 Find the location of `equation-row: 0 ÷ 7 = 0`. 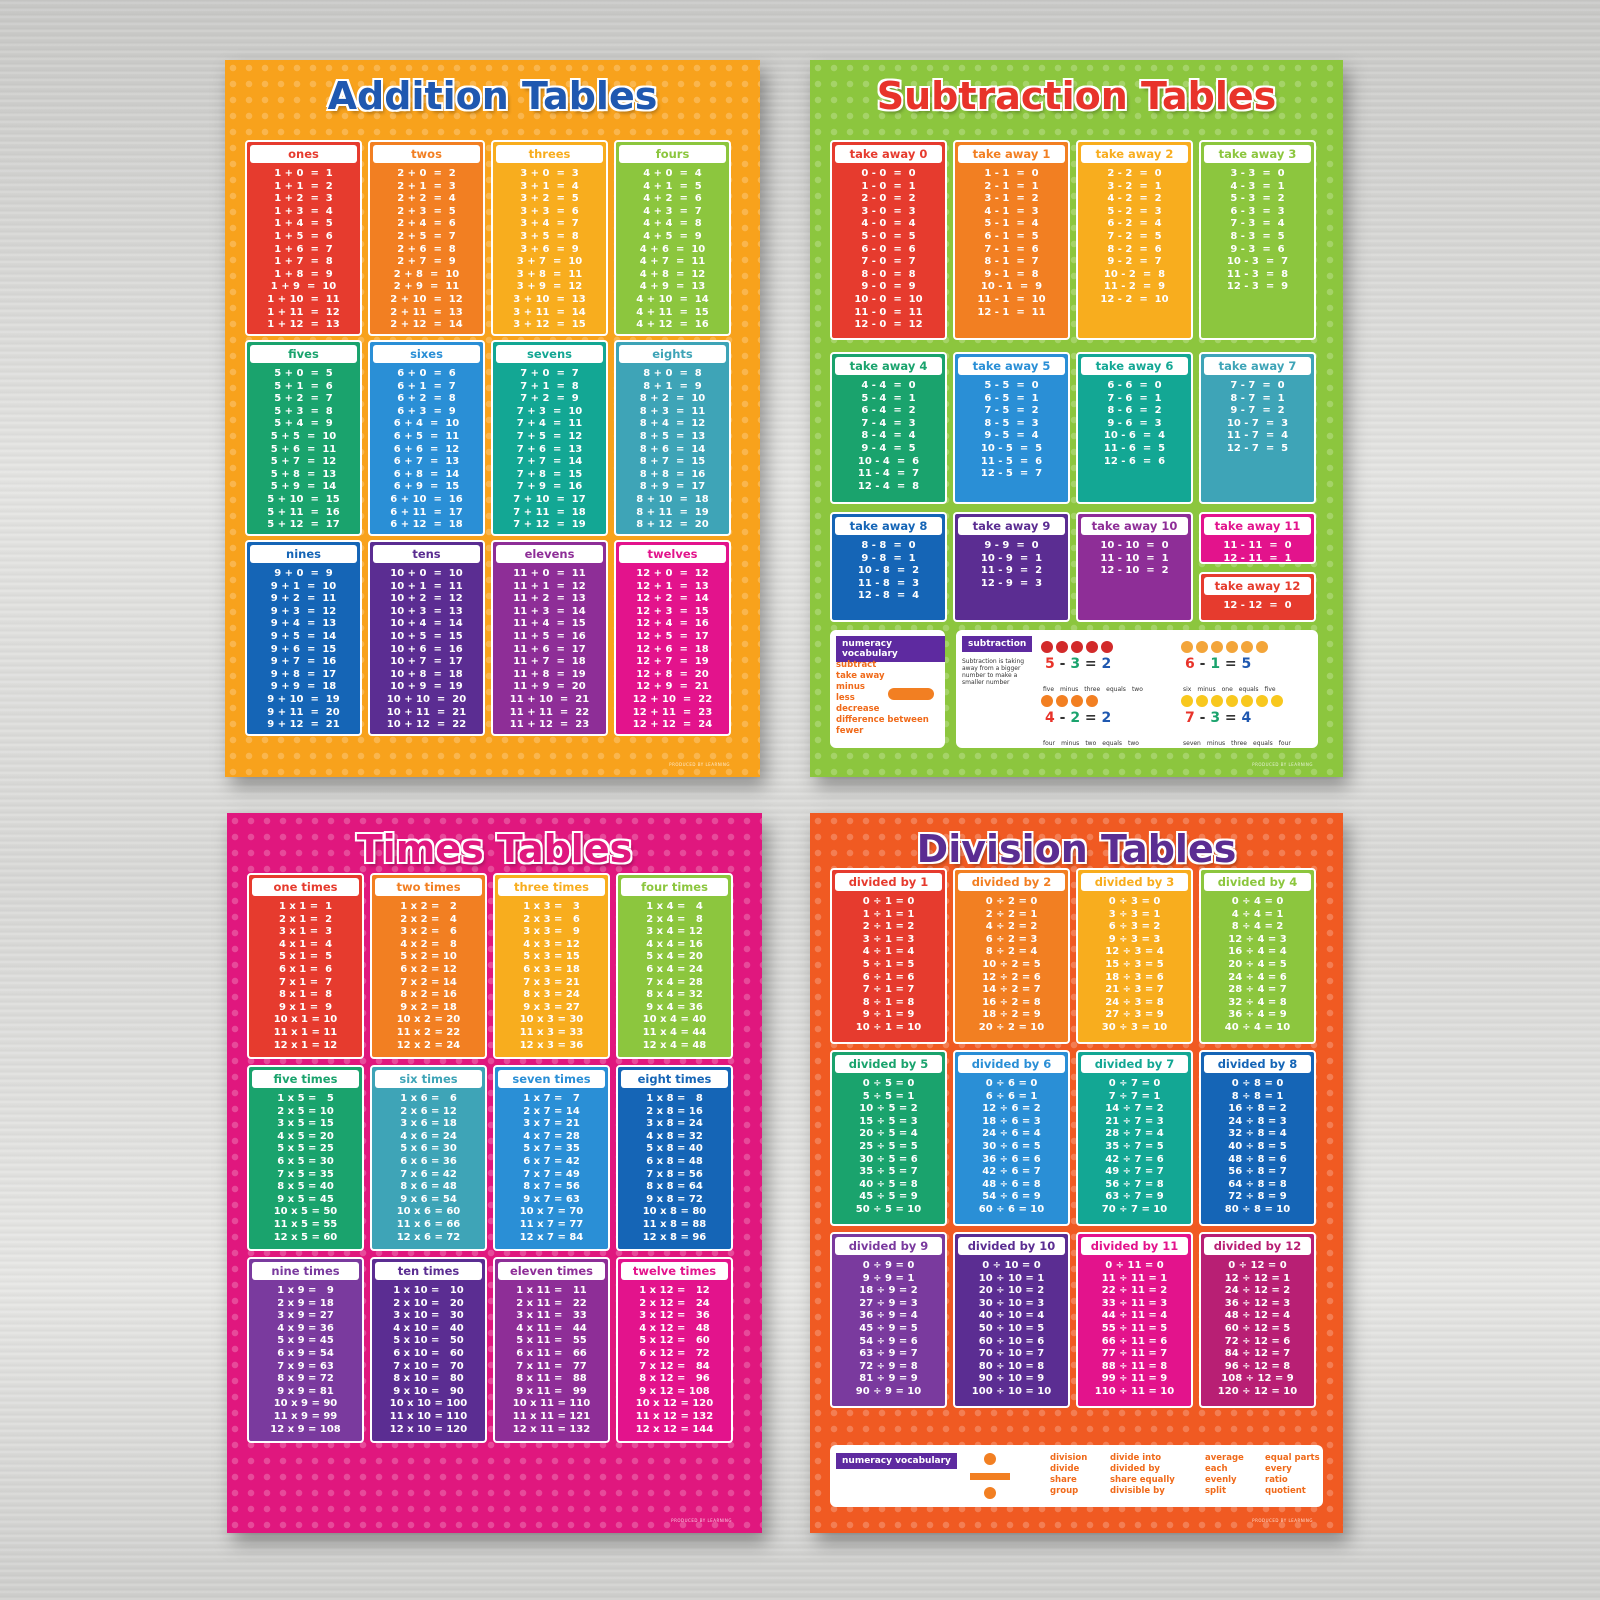

equation-row: 0 ÷ 7 = 0 is located at coordinates (1134, 1083).